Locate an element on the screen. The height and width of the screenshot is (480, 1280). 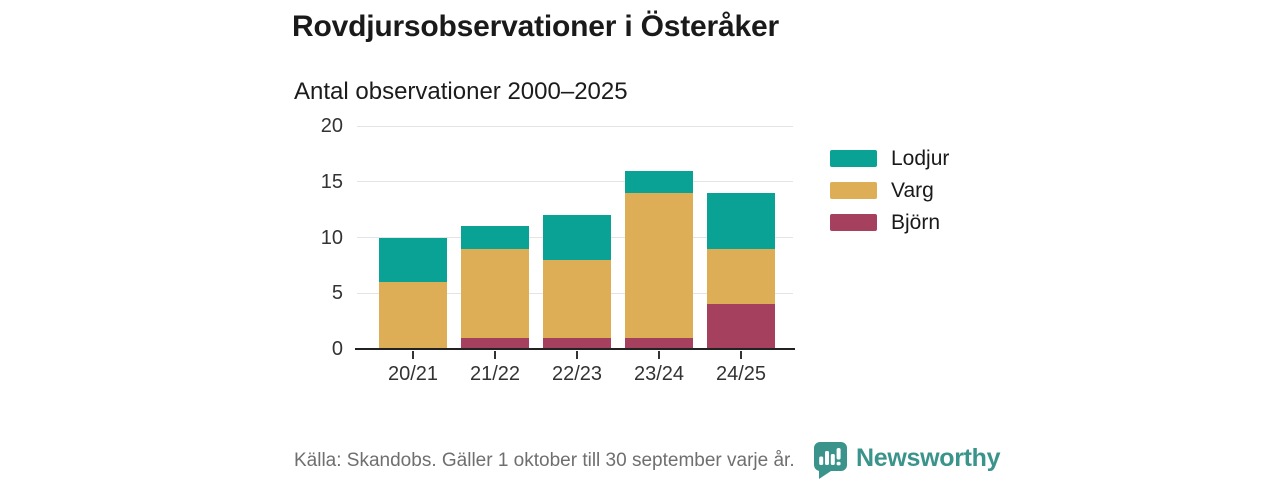
y-axis-label: 20 is located at coordinates (331, 126).